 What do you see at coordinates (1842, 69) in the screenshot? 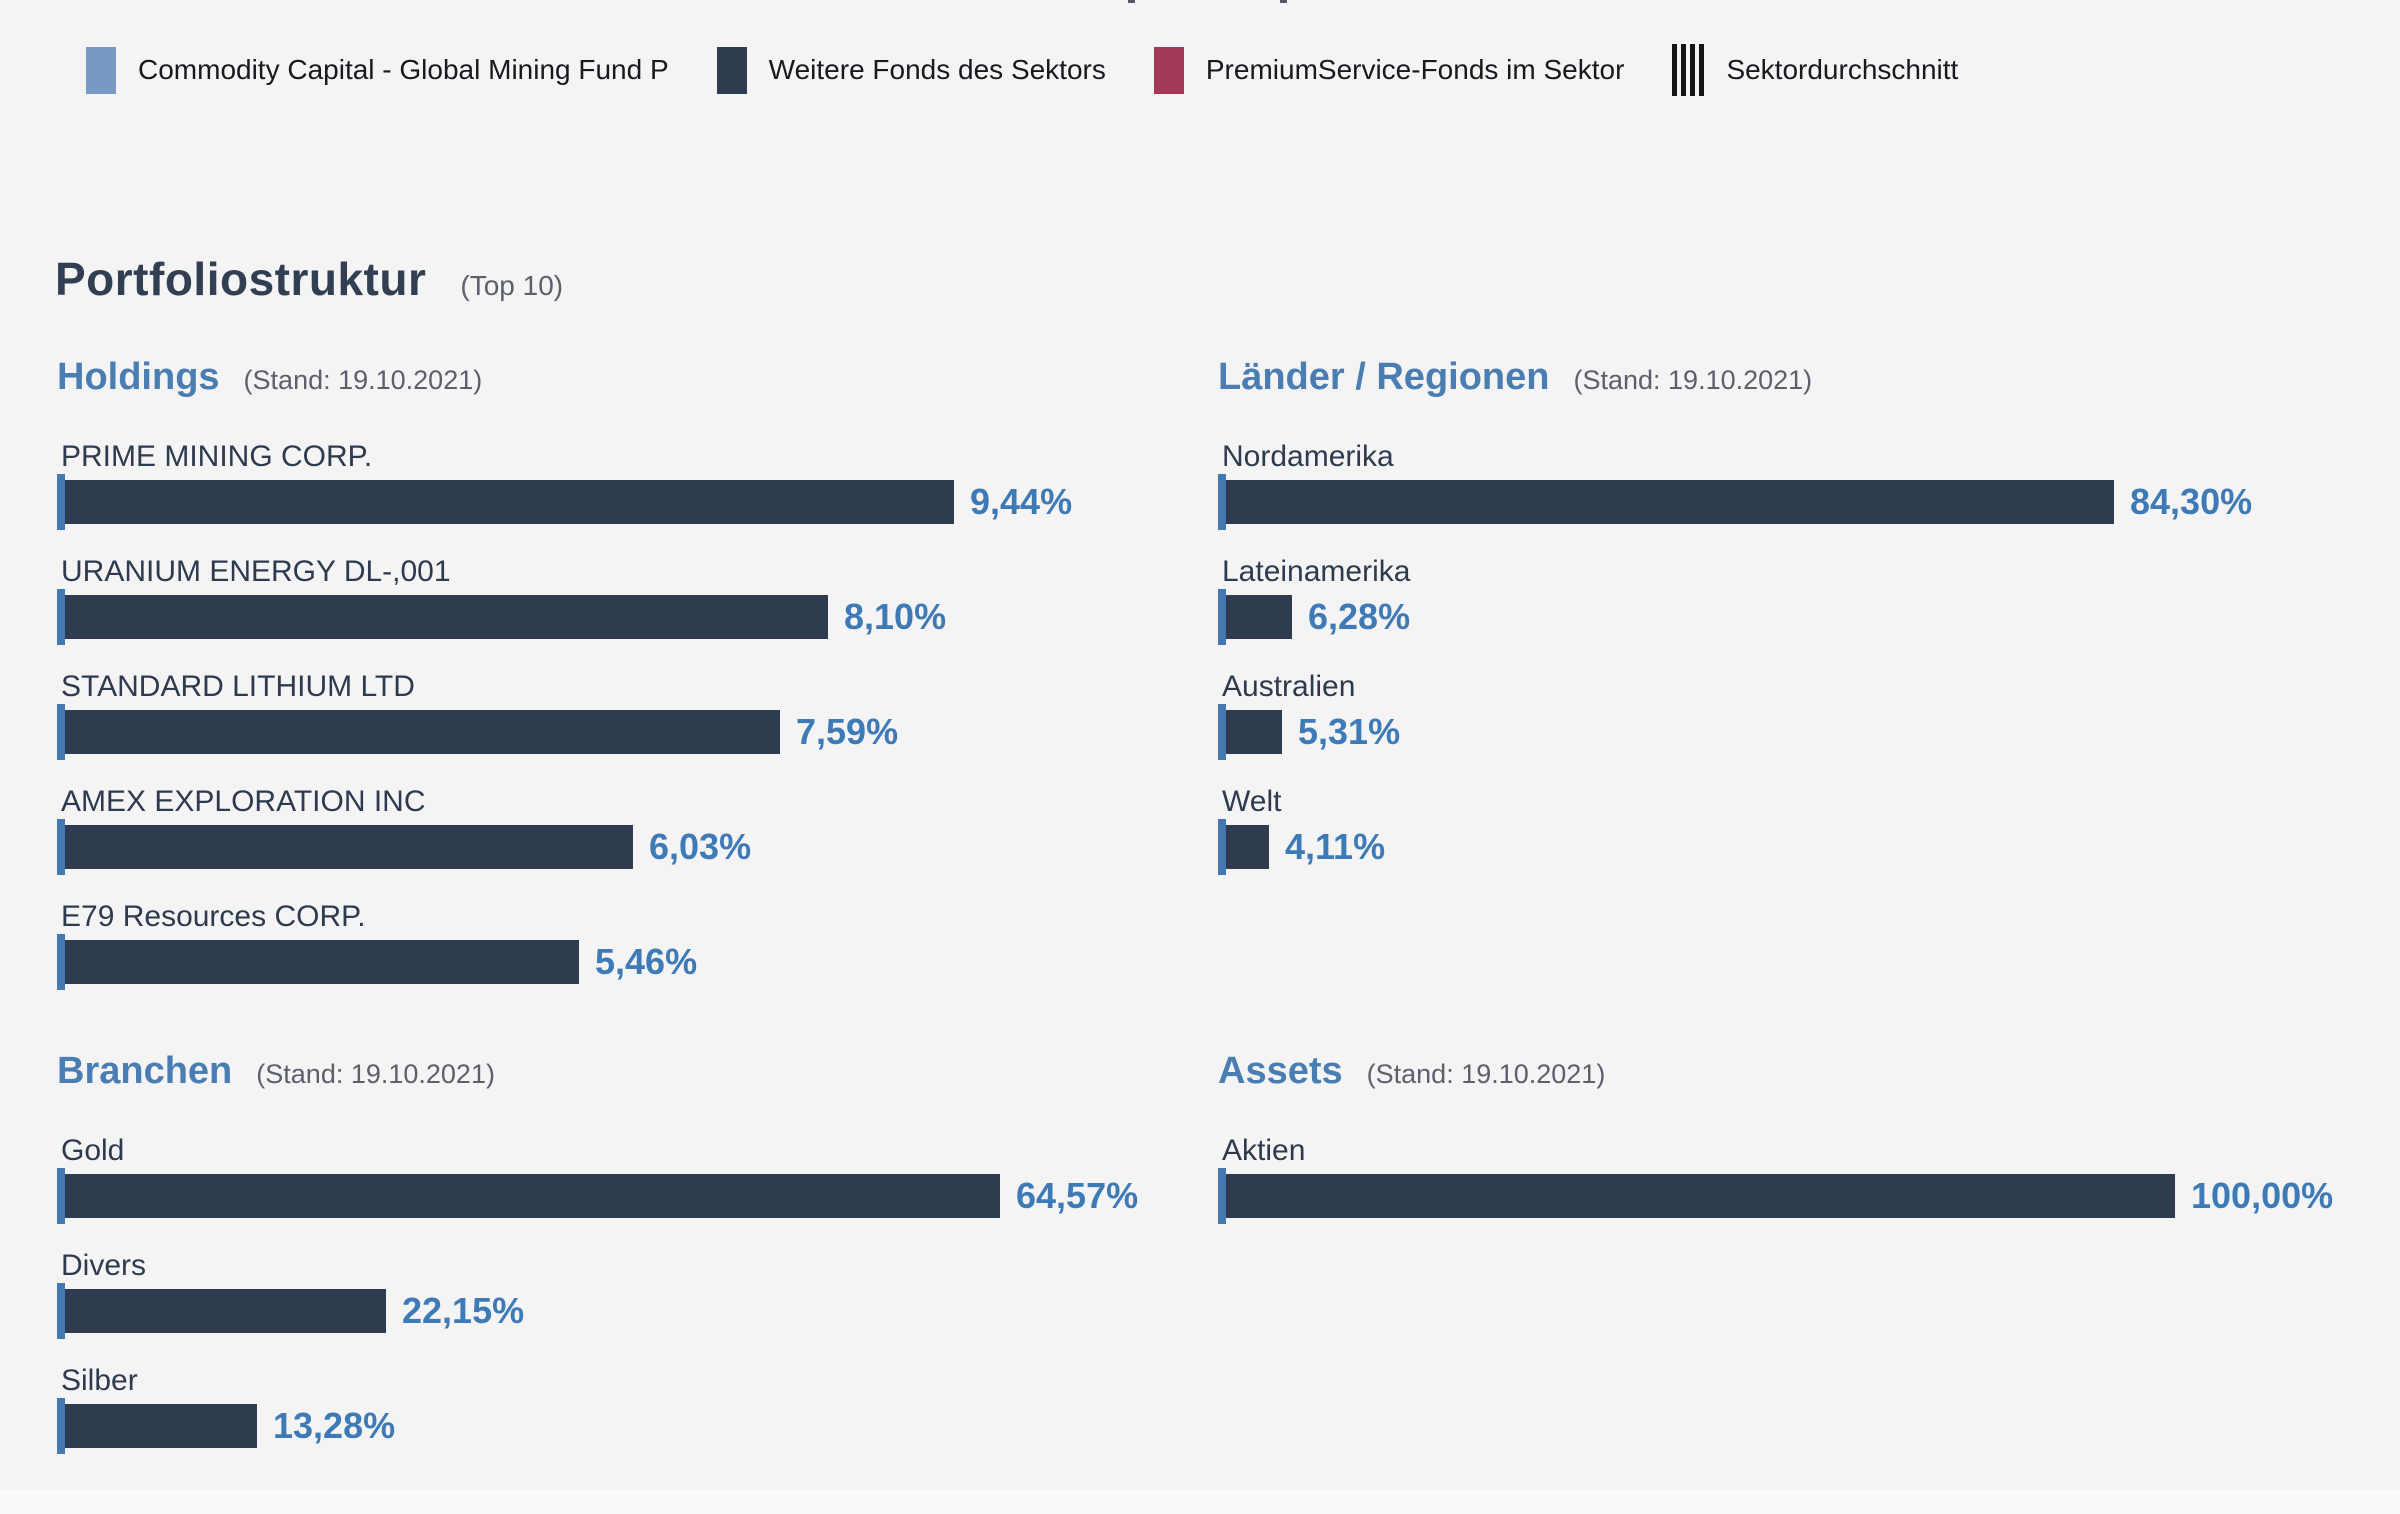
I see `legend-label: Sektordurchschnitt` at bounding box center [1842, 69].